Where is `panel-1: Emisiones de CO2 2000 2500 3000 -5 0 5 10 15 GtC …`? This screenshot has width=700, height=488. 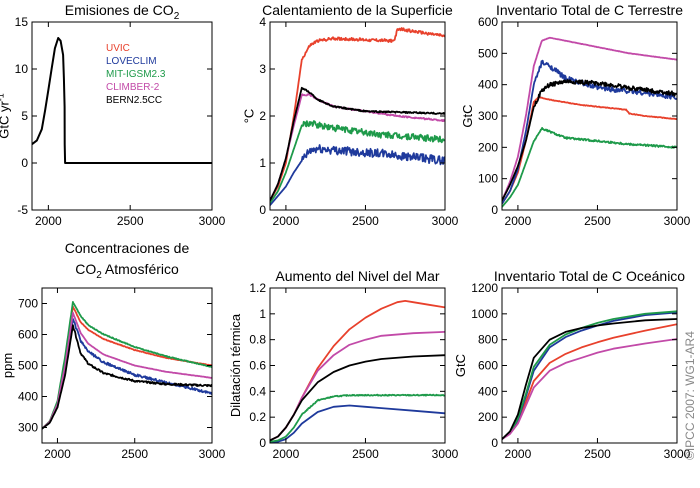
panel-1: Emisiones de CO2 2000 2500 3000 -5 0 5 10 15 GtC … is located at coordinates (113, 115).